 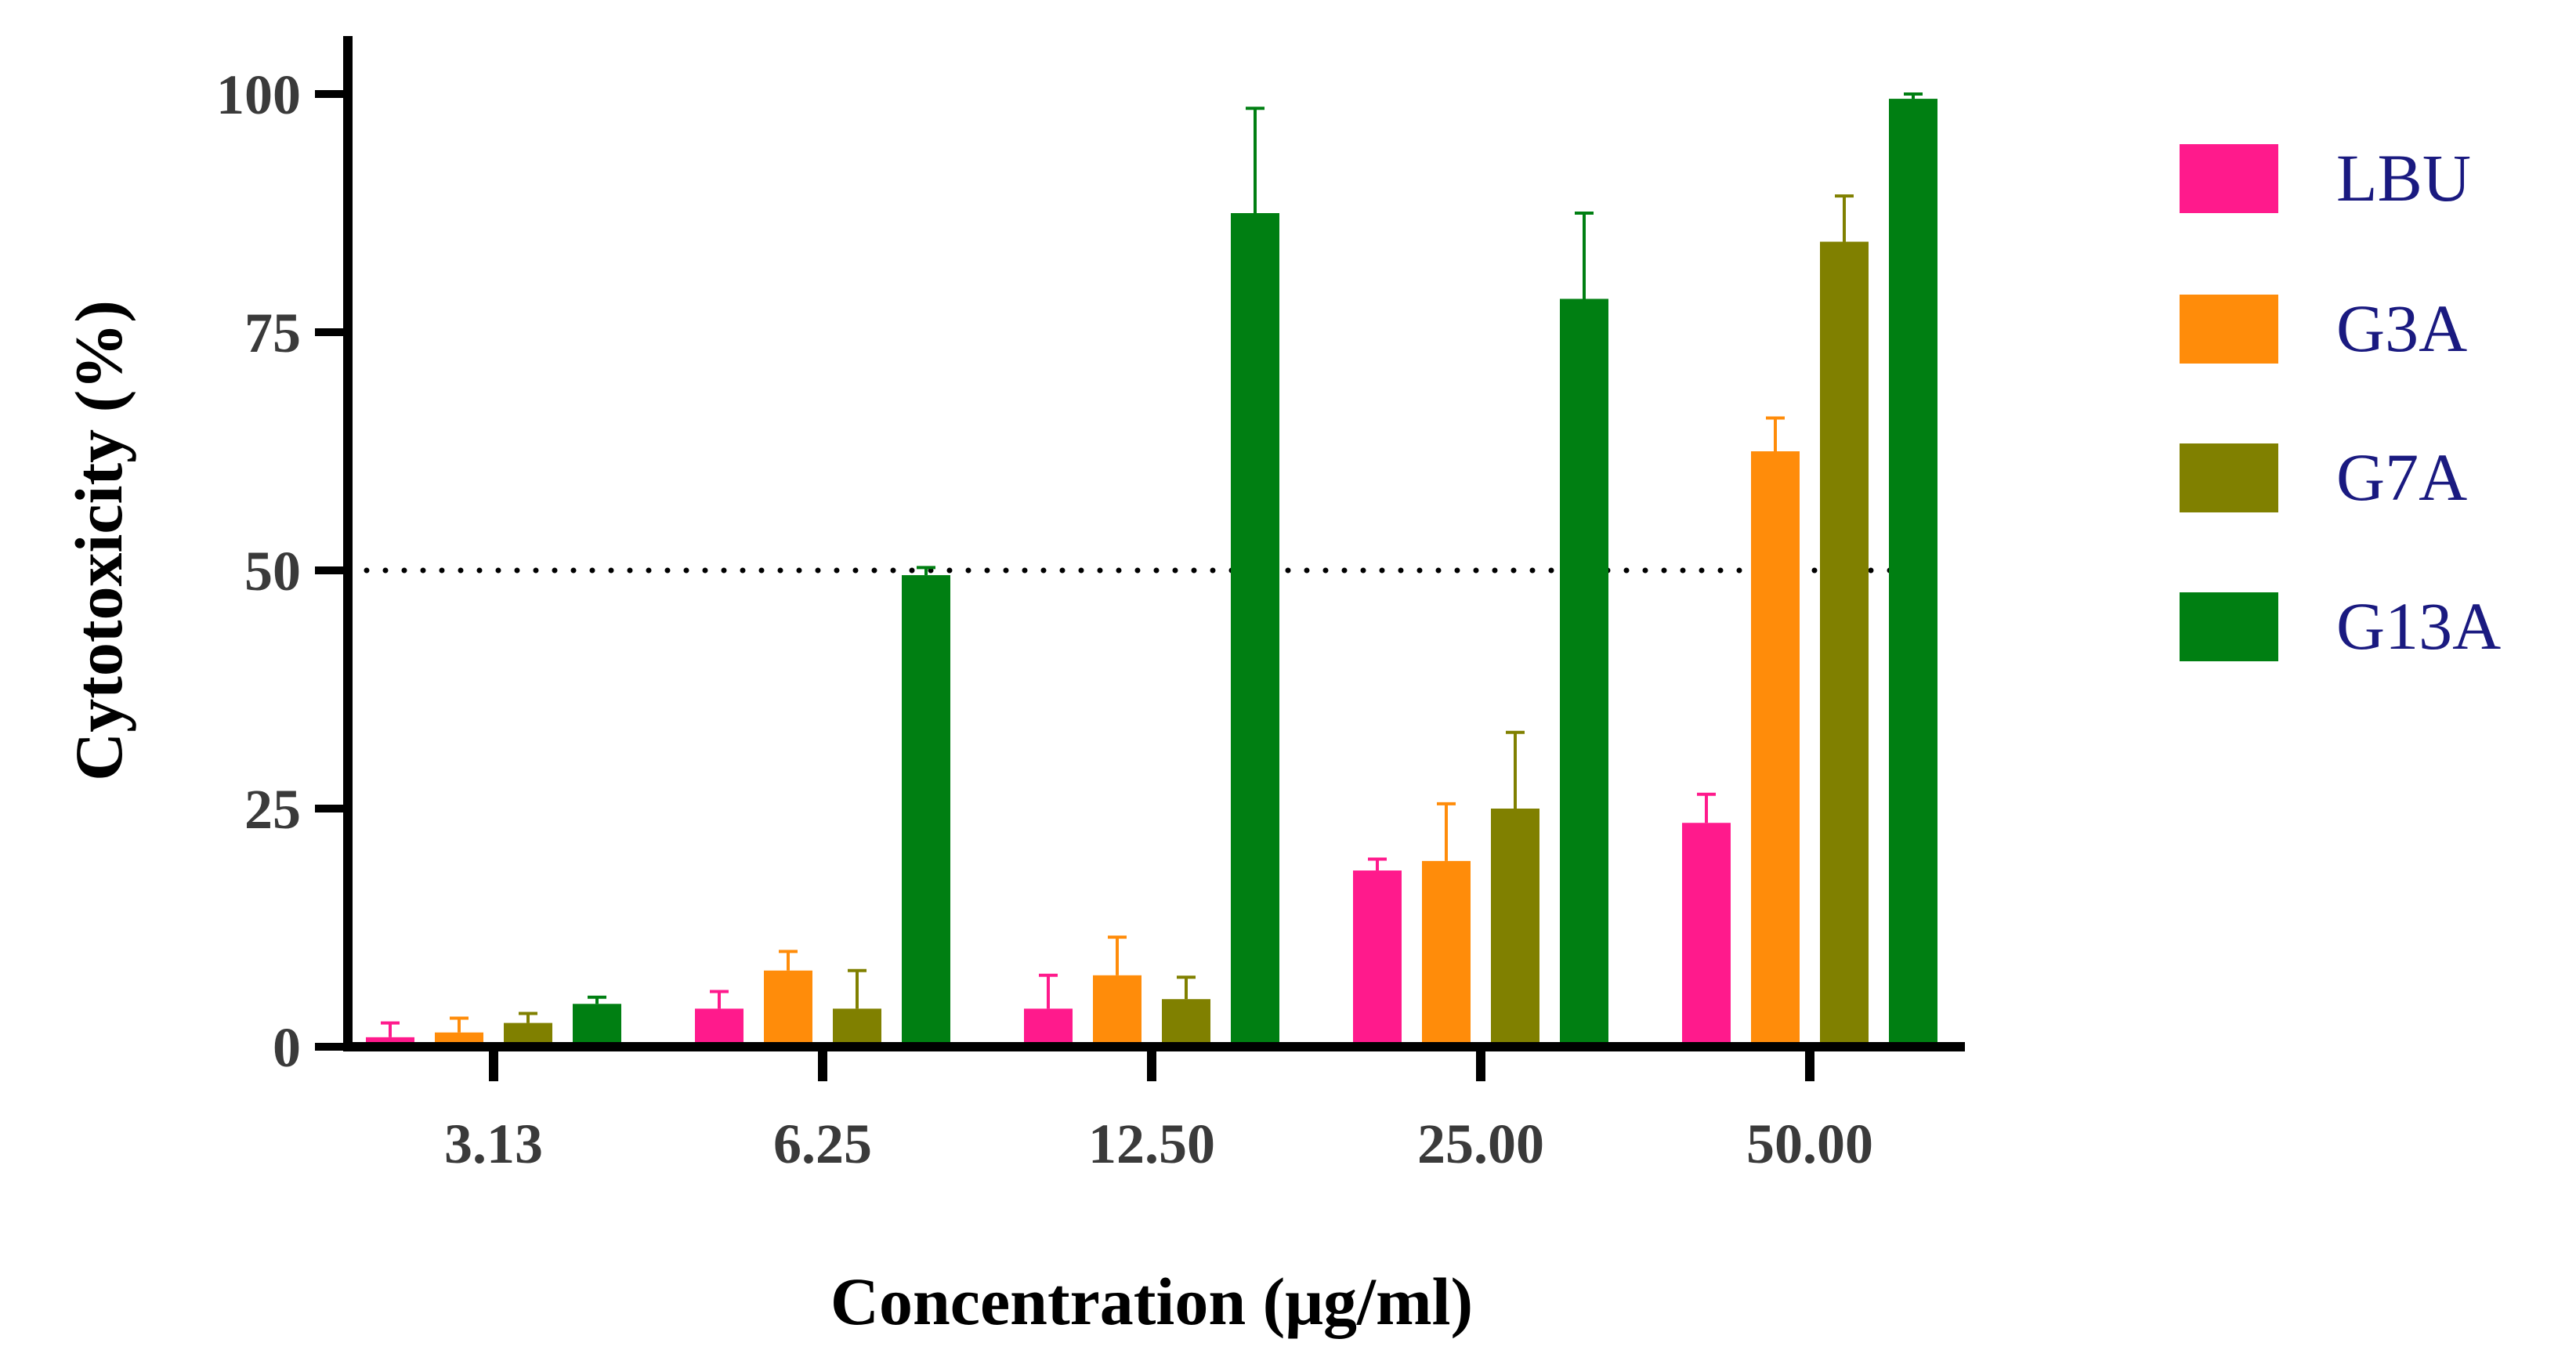 What do you see at coordinates (460, 1024) in the screenshot?
I see `error-bar-g3a-3.13` at bounding box center [460, 1024].